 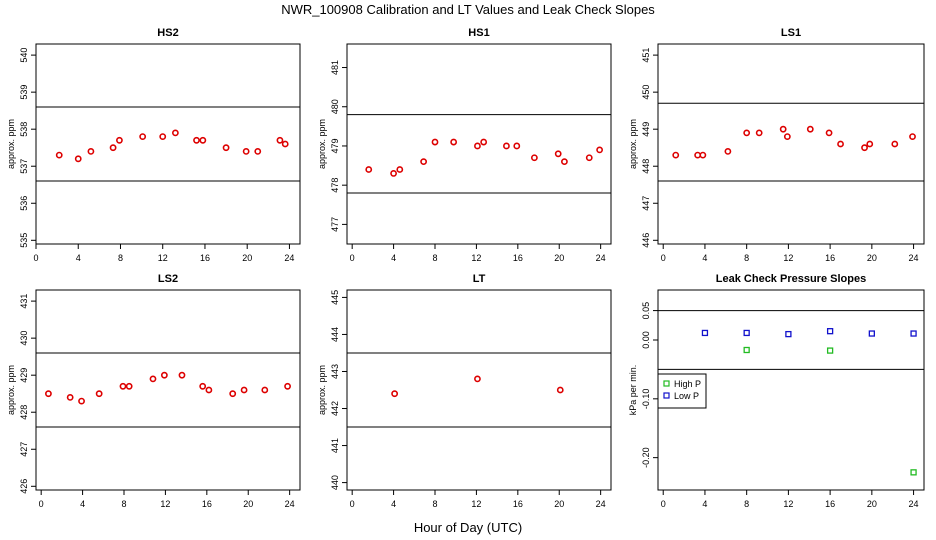 What do you see at coordinates (335, 224) in the screenshot?
I see `y-tick-label: 477` at bounding box center [335, 224].